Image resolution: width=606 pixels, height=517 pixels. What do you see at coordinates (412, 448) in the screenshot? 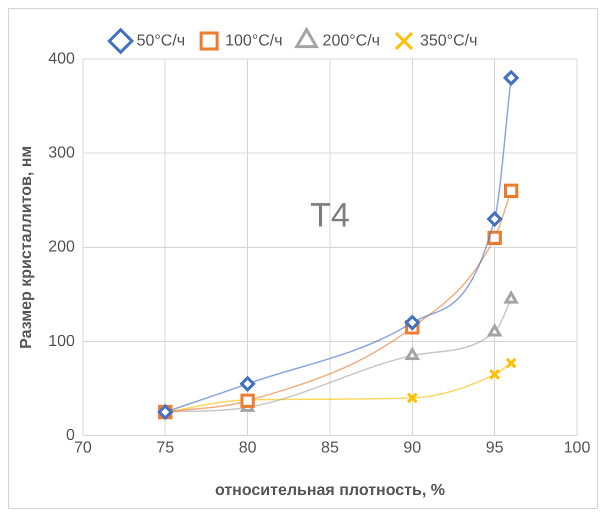
I see `x-tick-label: 90` at bounding box center [412, 448].